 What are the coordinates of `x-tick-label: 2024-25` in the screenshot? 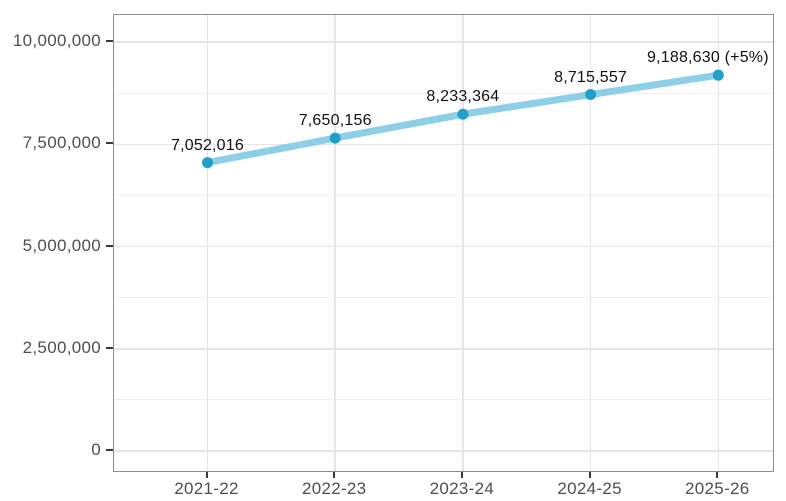 It's located at (589, 488).